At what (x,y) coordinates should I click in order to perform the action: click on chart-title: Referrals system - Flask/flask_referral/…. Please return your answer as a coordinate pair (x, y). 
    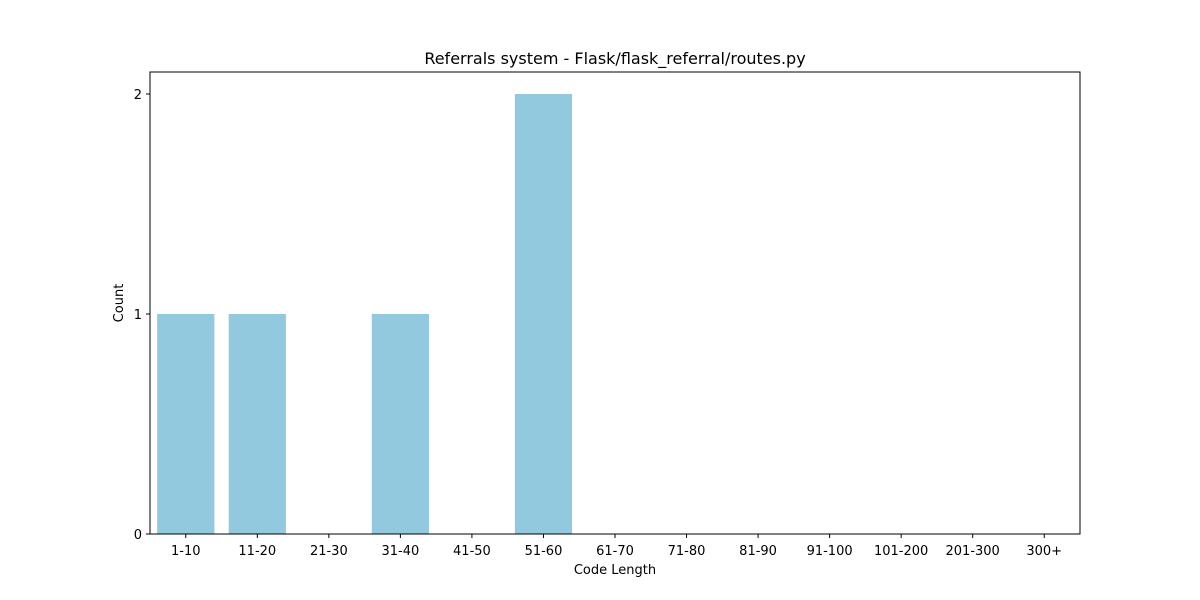
    Looking at the image, I should click on (614, 59).